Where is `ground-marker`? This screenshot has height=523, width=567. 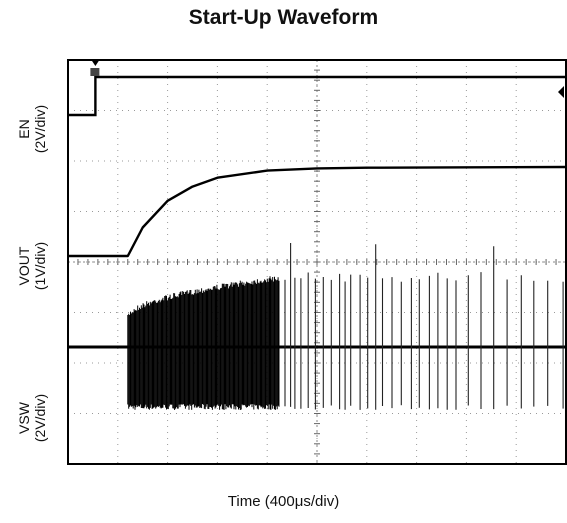 ground-marker is located at coordinates (561, 92).